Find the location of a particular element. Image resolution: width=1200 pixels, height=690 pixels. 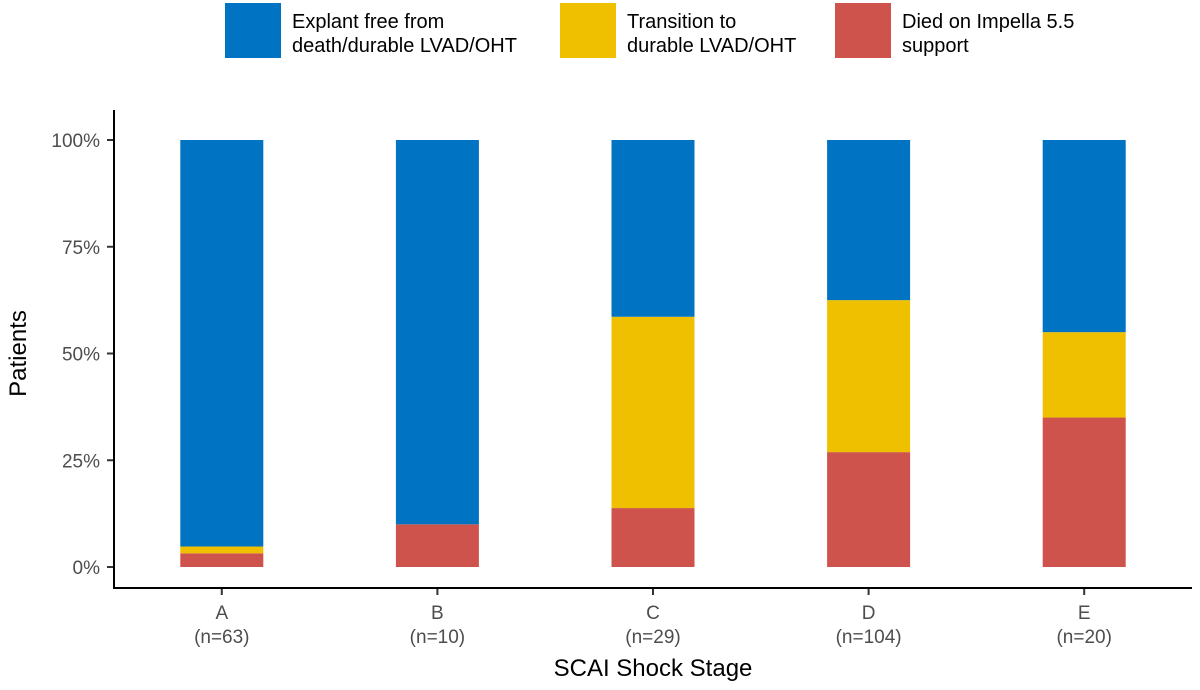

x-tick-count-label: (n=104) is located at coordinates (869, 637).